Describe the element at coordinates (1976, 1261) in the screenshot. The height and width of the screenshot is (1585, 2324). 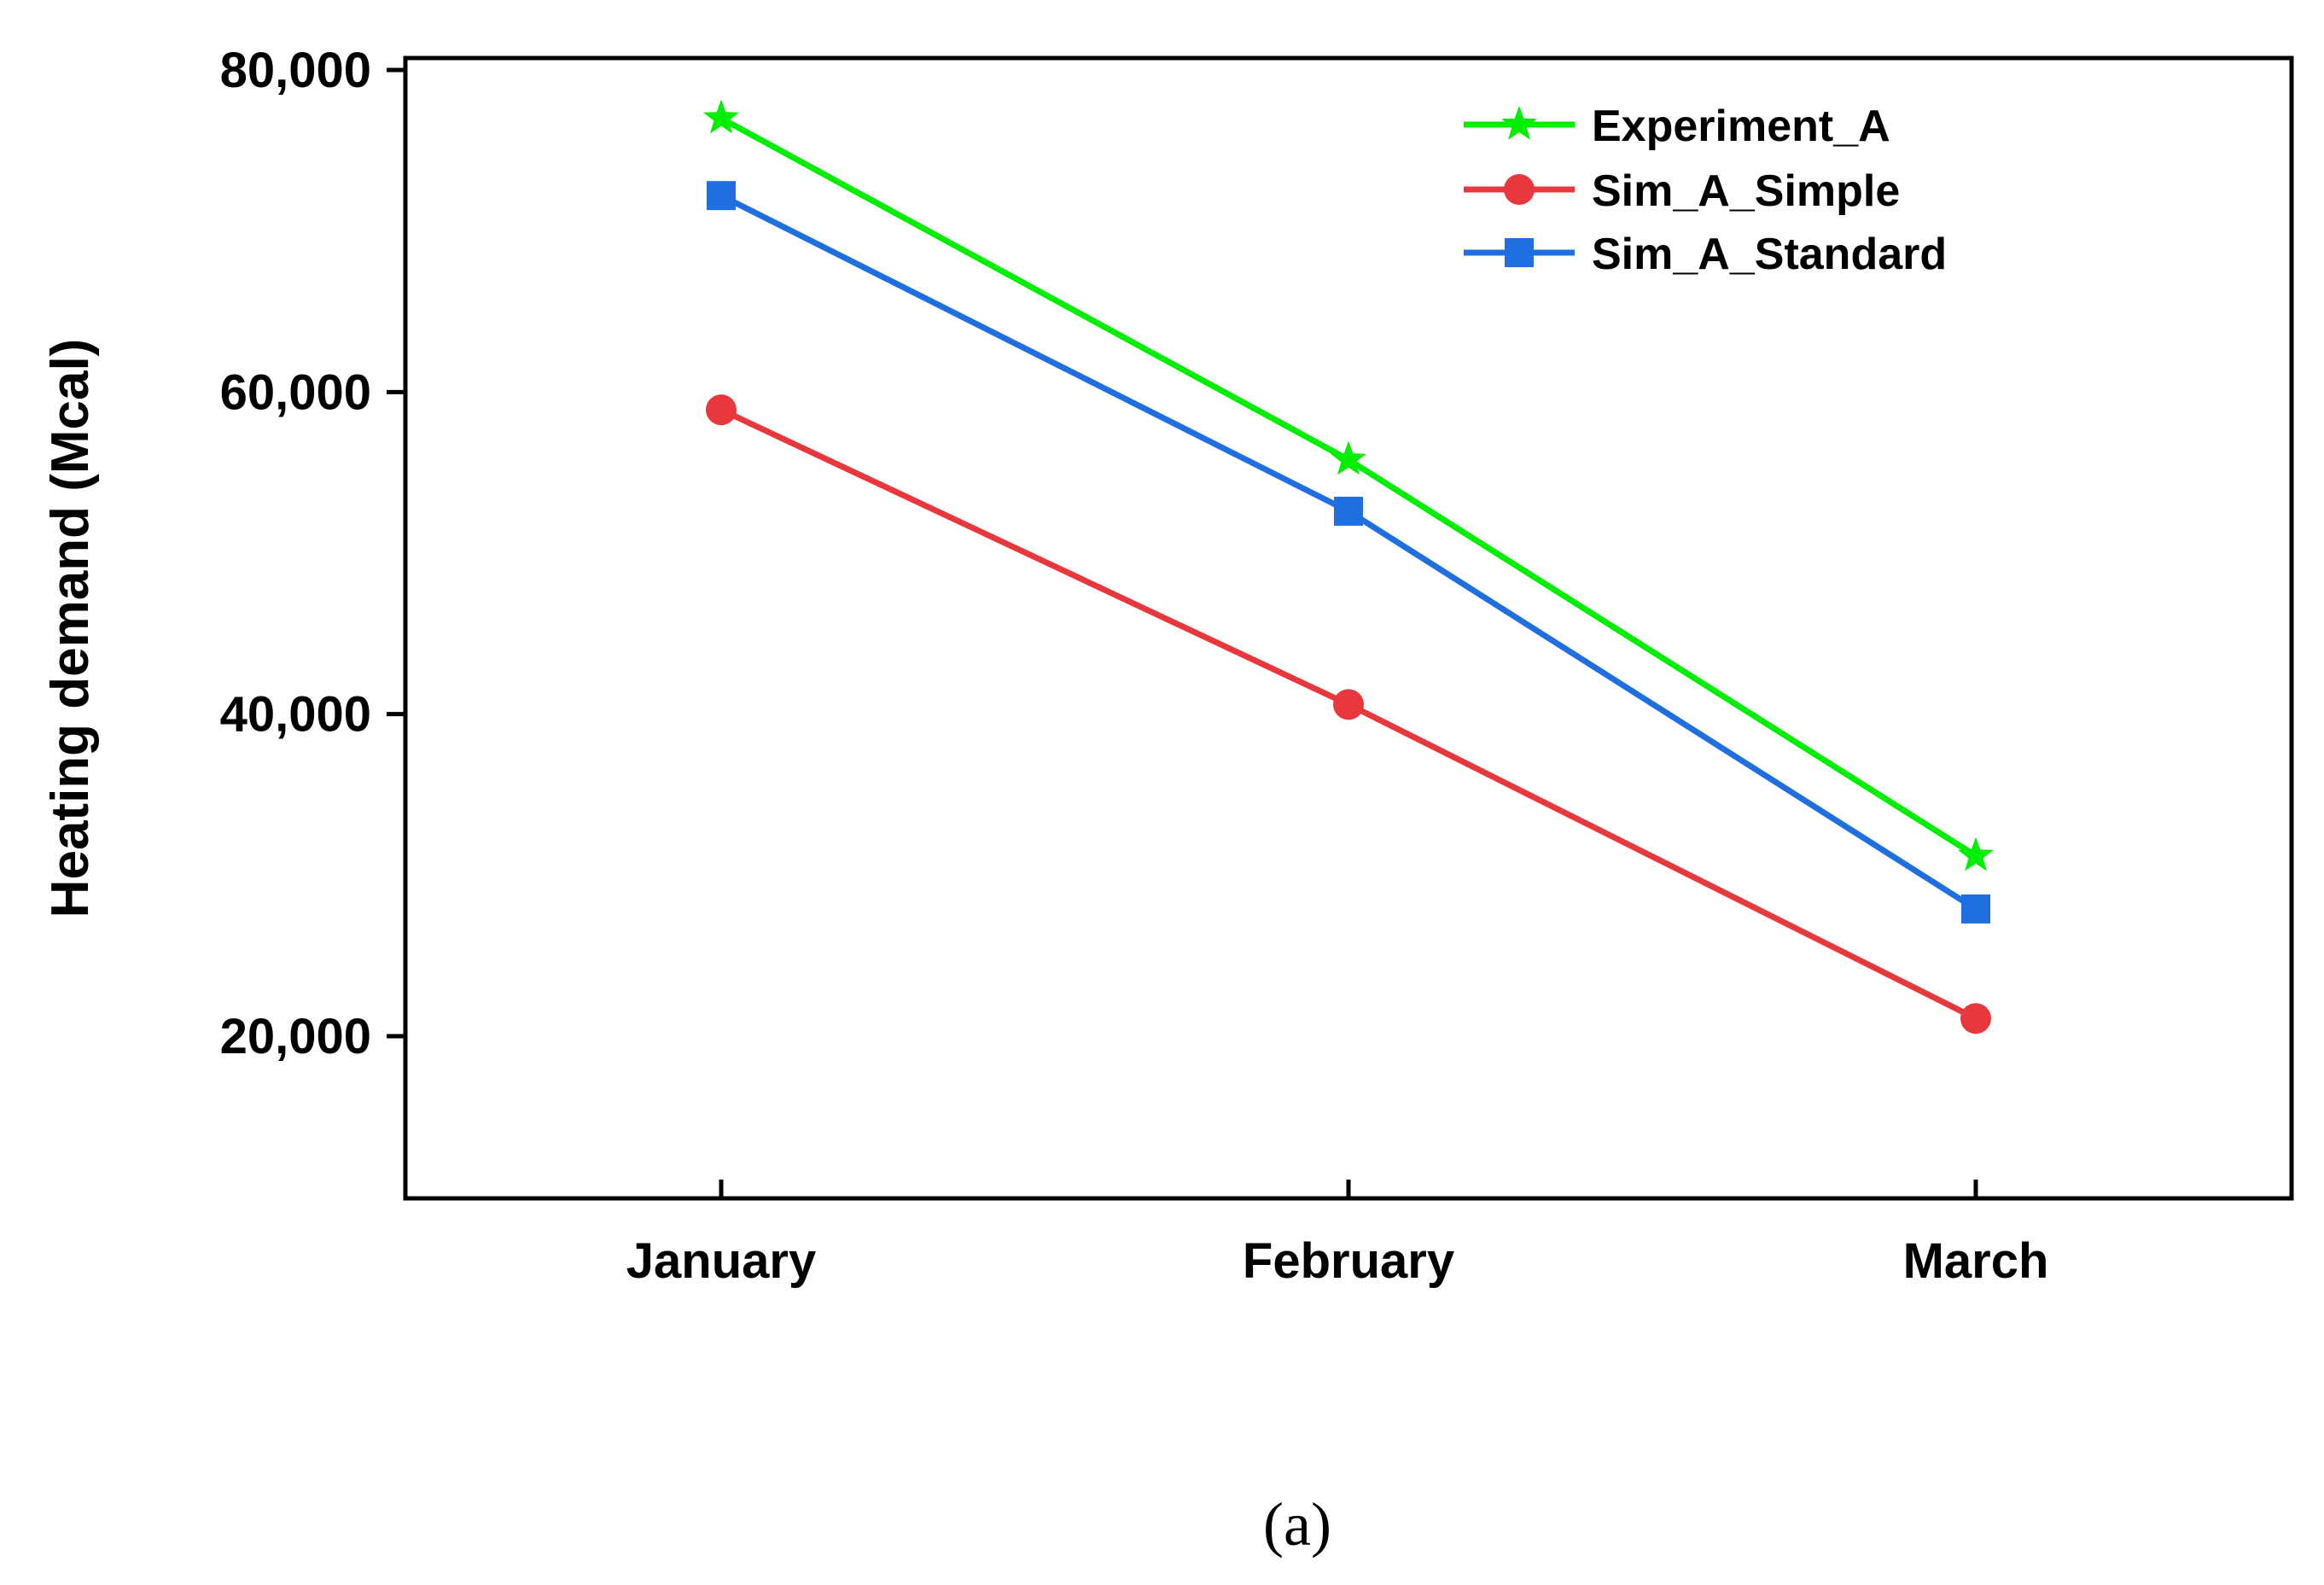
I see `x-tick-label: March` at that location.